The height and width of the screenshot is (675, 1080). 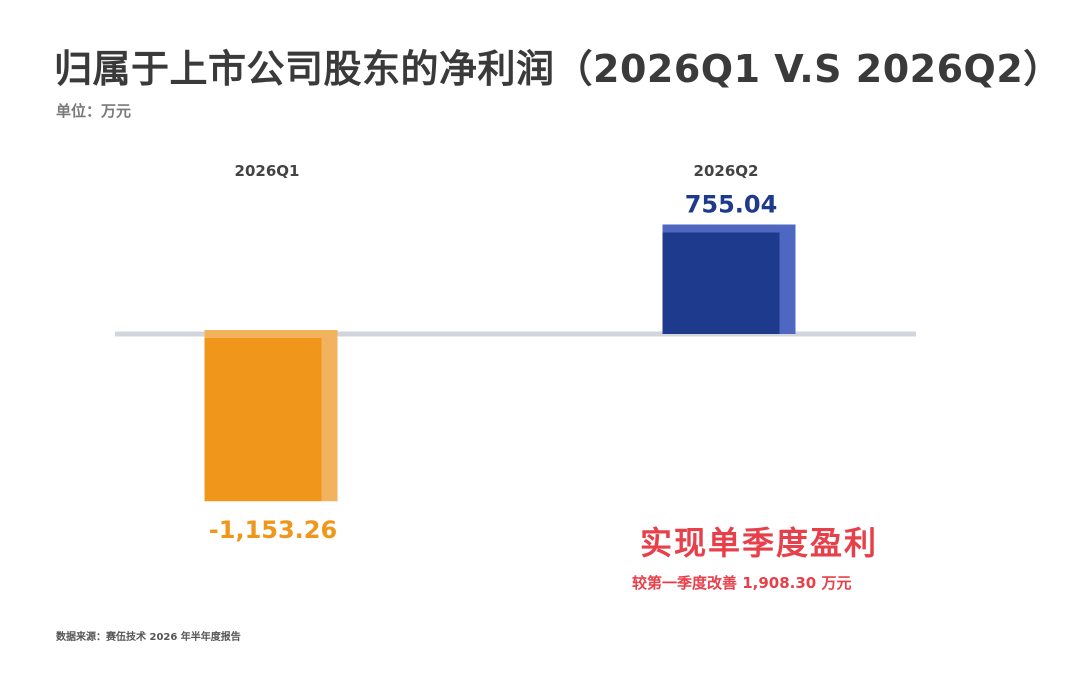 What do you see at coordinates (271, 334) in the screenshot?
I see `bar-q1-cap` at bounding box center [271, 334].